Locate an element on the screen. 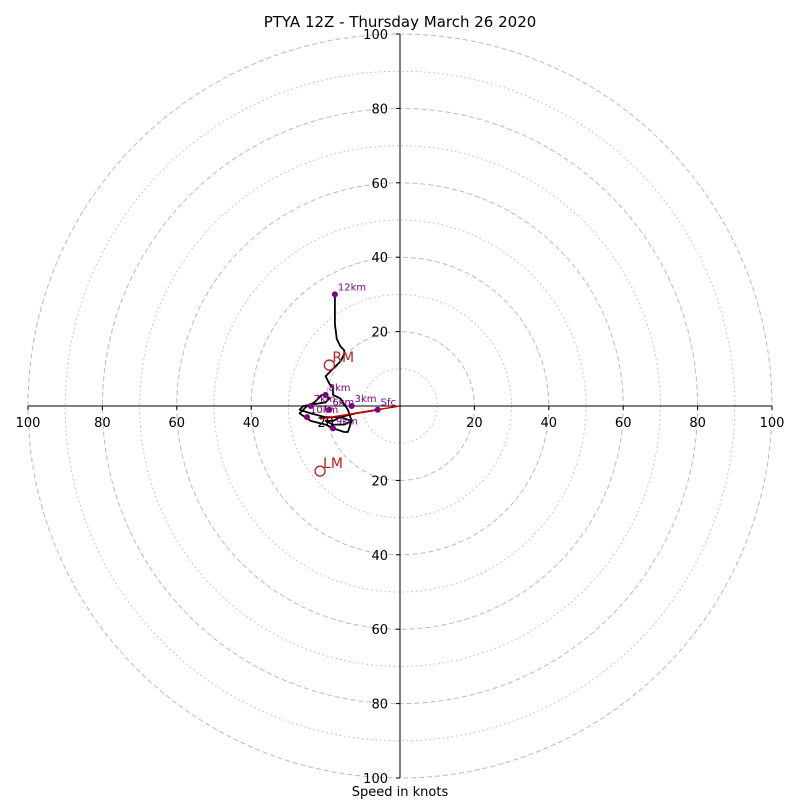 This screenshot has width=800, height=800. height-point-label: 9km is located at coordinates (347, 421).